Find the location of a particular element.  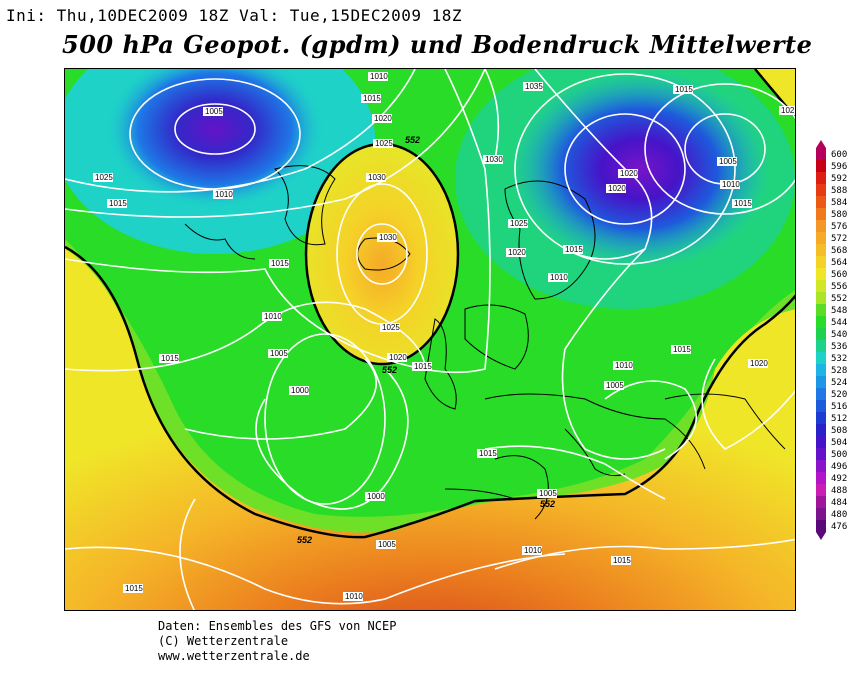

scale-label: 496 is located at coordinates (839, 467).